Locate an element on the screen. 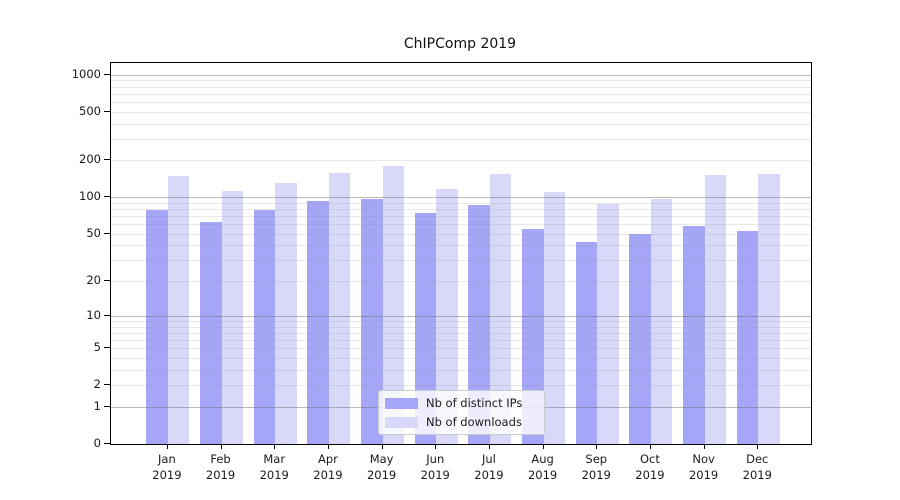 The height and width of the screenshot is (500, 900). x-tick-month: Jul is located at coordinates (488, 459).